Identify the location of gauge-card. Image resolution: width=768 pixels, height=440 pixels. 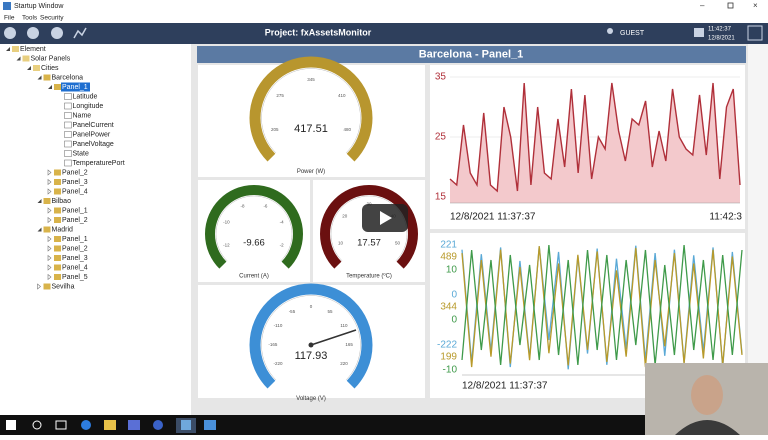
(311, 341).